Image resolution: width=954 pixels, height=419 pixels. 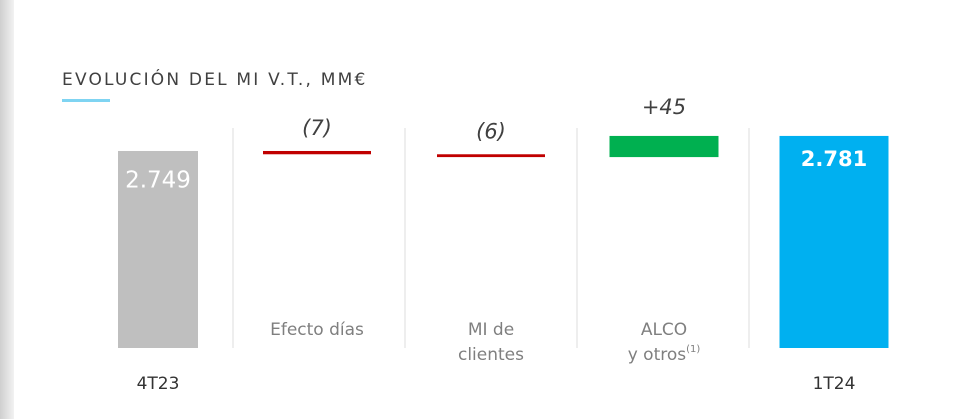 I want to click on data-label: 2.781, so click(x=834, y=159).